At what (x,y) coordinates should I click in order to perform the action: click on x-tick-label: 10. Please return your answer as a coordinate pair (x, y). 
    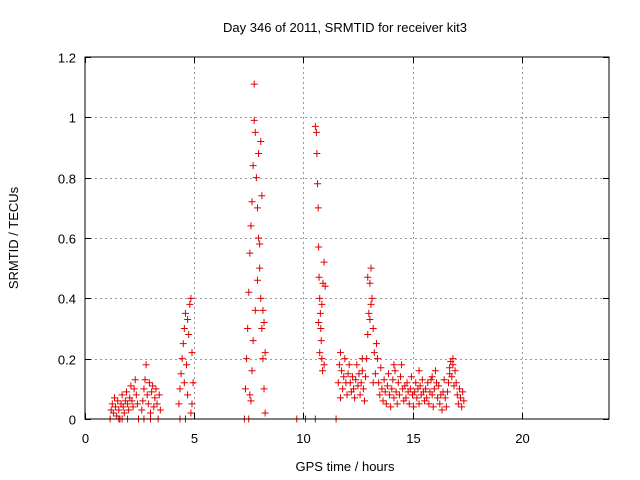
    Looking at the image, I should click on (303, 438).